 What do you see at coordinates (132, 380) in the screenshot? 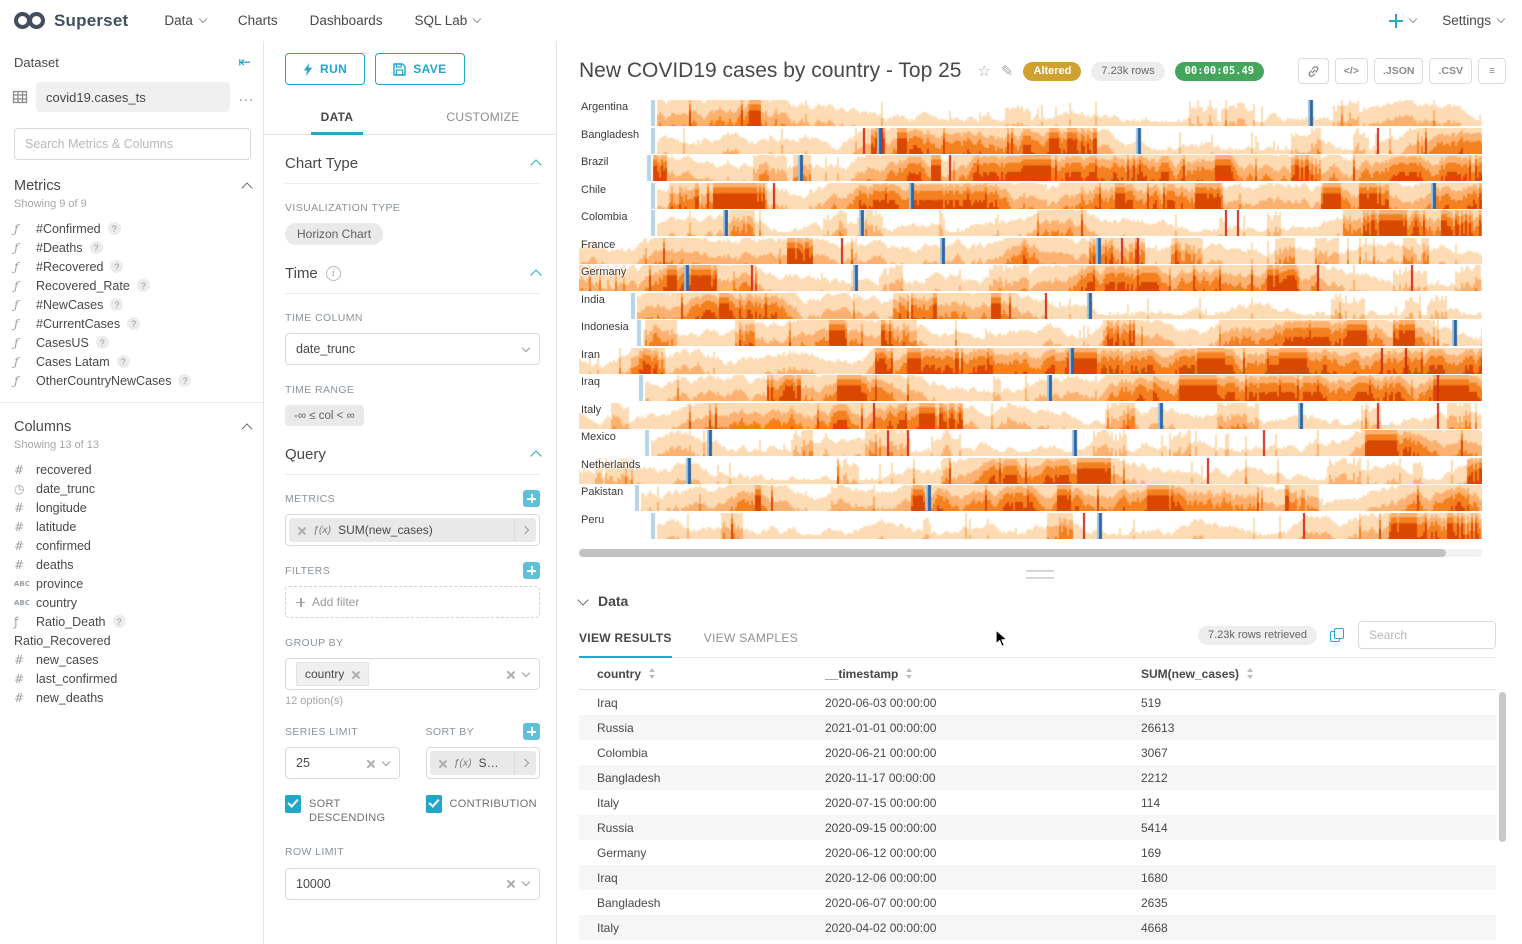
I see `metric-item: ƒ OtherCountryNewCases` at bounding box center [132, 380].